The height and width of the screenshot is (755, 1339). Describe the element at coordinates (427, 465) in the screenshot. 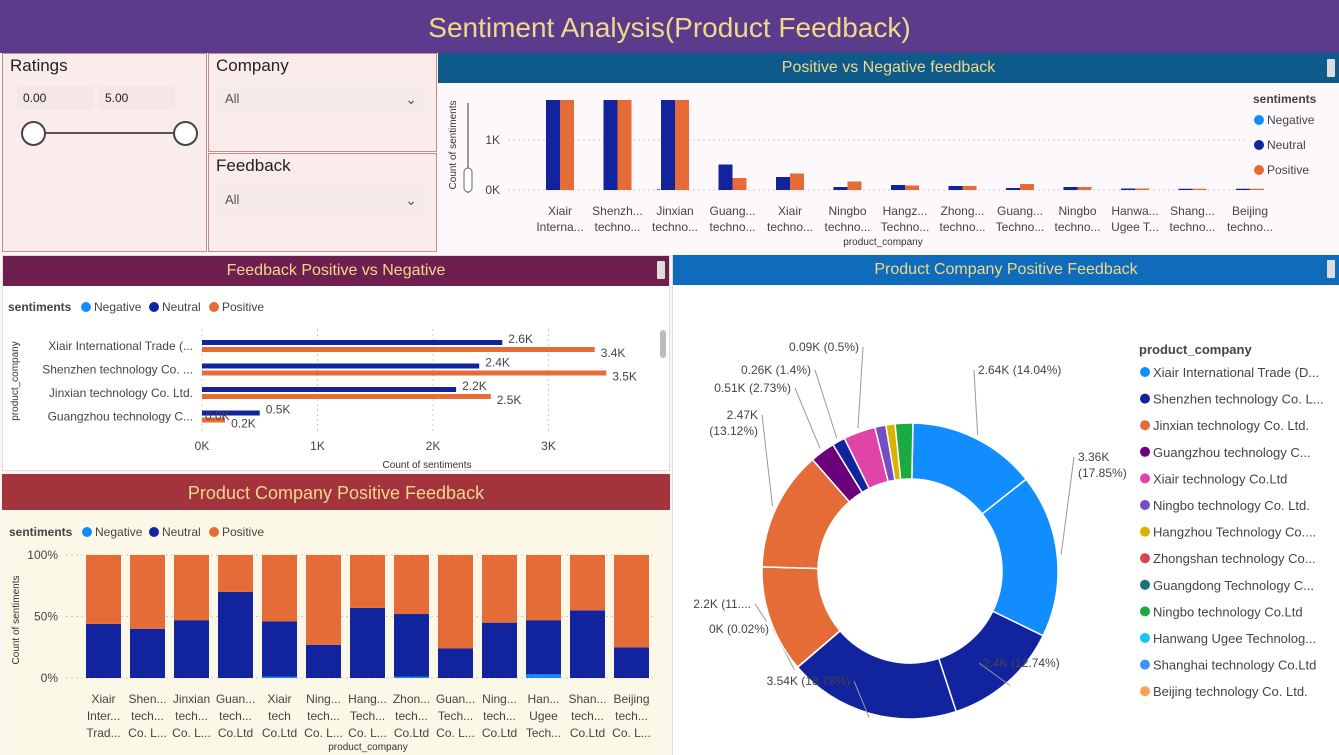

I see `chart2-xlabel: Count of sentiments` at that location.